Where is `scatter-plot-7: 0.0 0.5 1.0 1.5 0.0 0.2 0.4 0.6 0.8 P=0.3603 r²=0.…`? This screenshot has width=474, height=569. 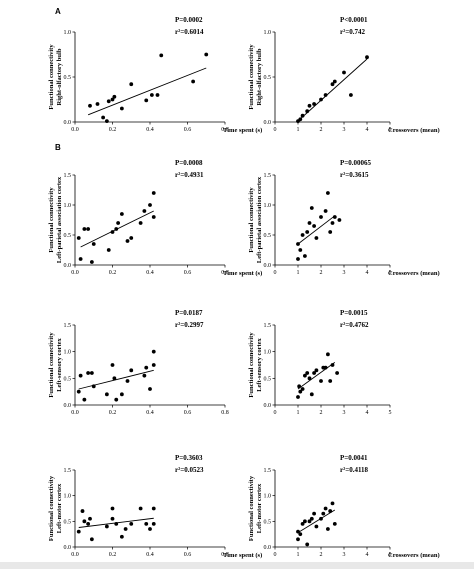
scatter-plot-7: 0.0 0.5 1.0 1.5 0.0 0.2 0.4 0.6 0.8 P=0.3603 r²=0.… is located at coordinates (155, 506).